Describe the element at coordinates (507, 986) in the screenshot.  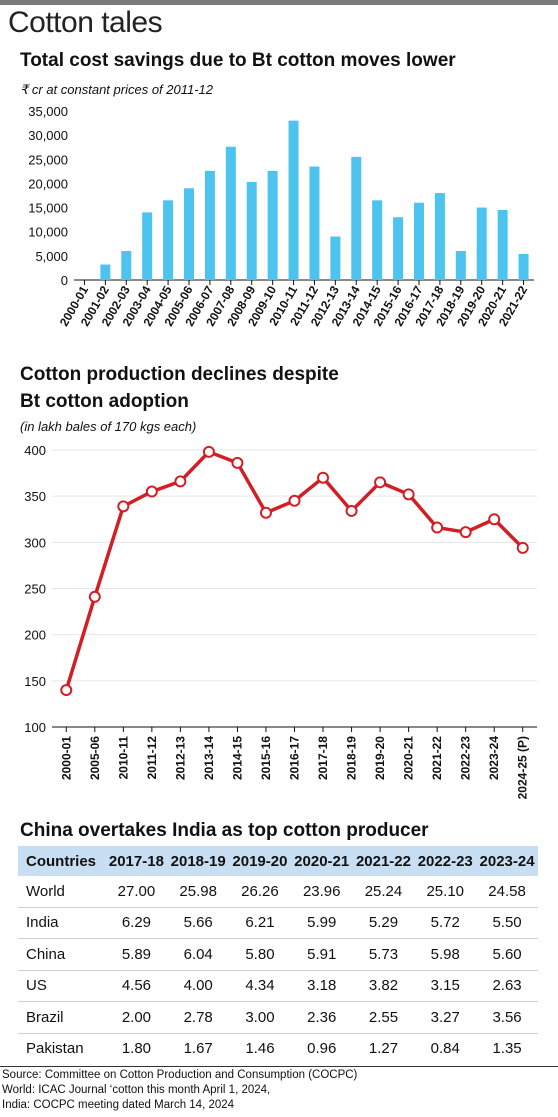
I see `table-cell-value: 2.63` at that location.